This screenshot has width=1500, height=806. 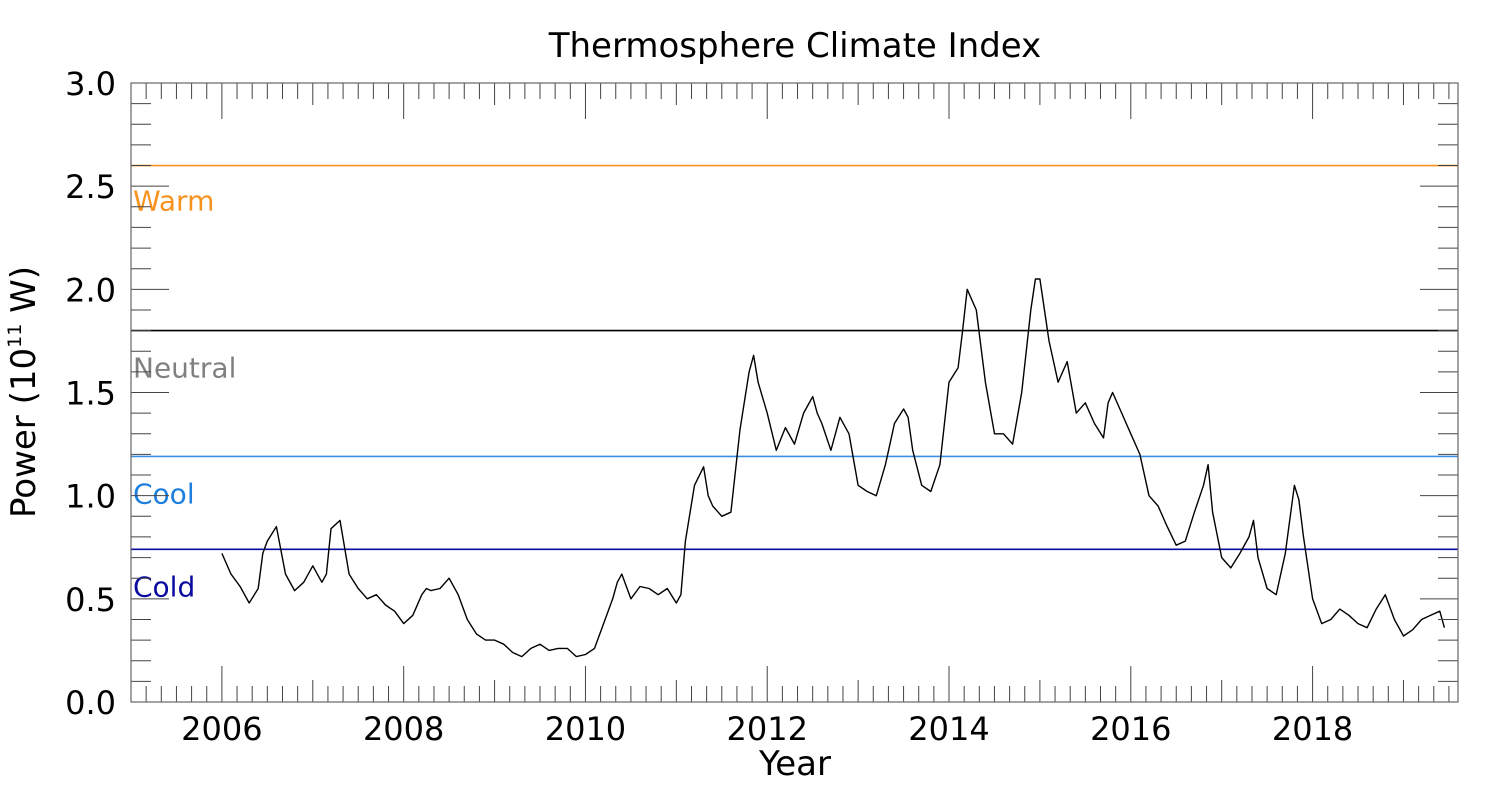 What do you see at coordinates (794, 764) in the screenshot?
I see `x-axis-label: Year` at bounding box center [794, 764].